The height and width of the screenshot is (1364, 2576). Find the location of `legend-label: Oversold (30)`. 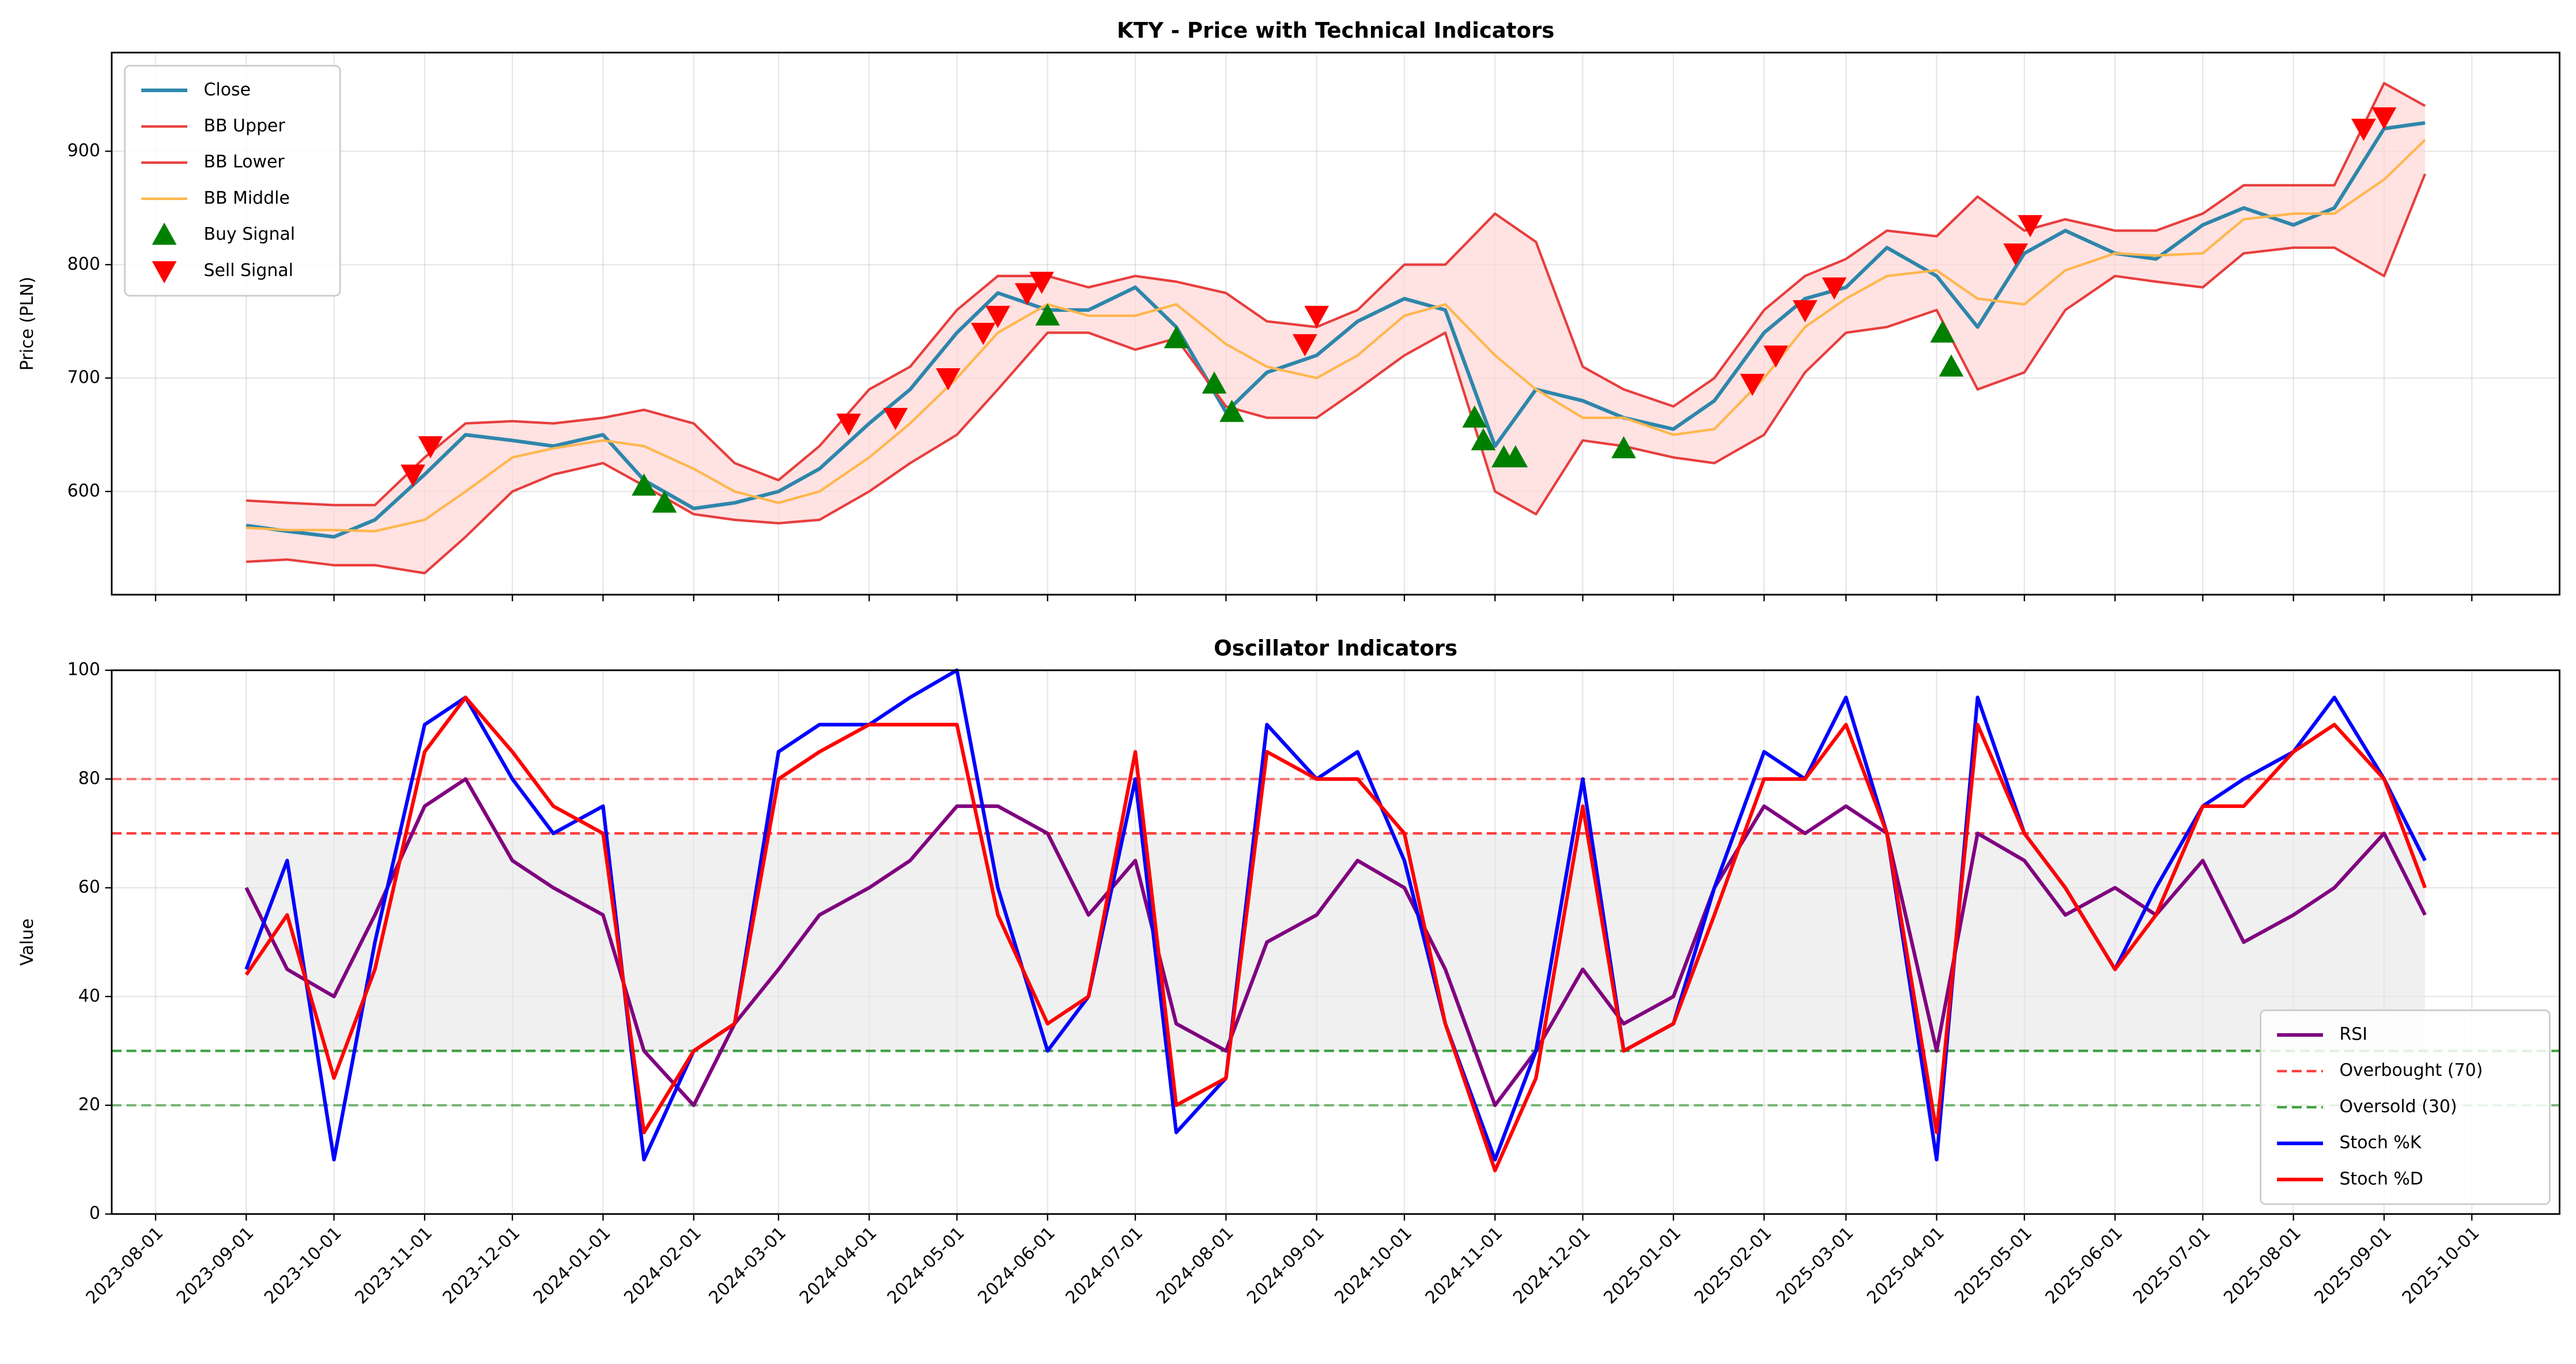

legend-label: Oversold (30) is located at coordinates (2398, 1107).